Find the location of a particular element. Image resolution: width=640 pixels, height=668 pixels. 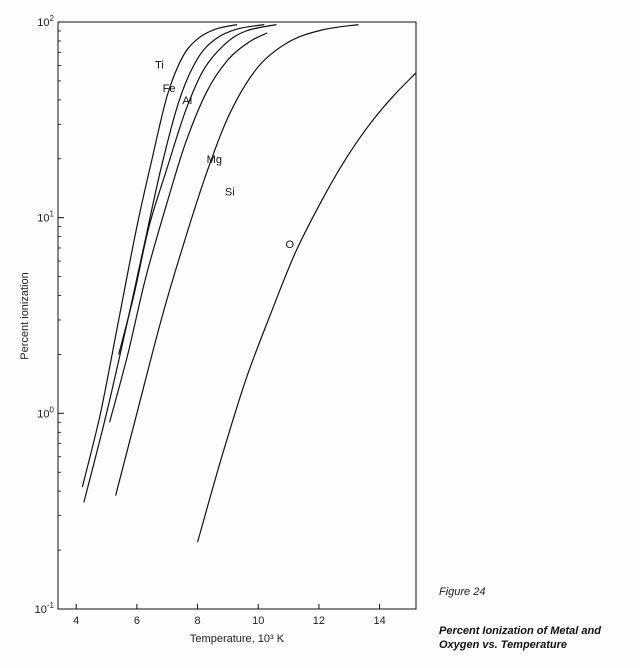

x-tick-label: 10 is located at coordinates (258, 621).